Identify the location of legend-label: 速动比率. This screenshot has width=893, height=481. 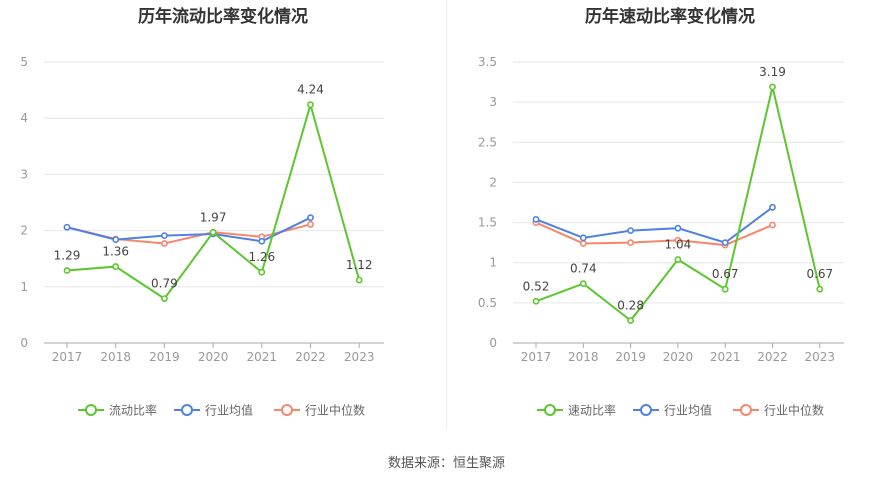
(592, 410).